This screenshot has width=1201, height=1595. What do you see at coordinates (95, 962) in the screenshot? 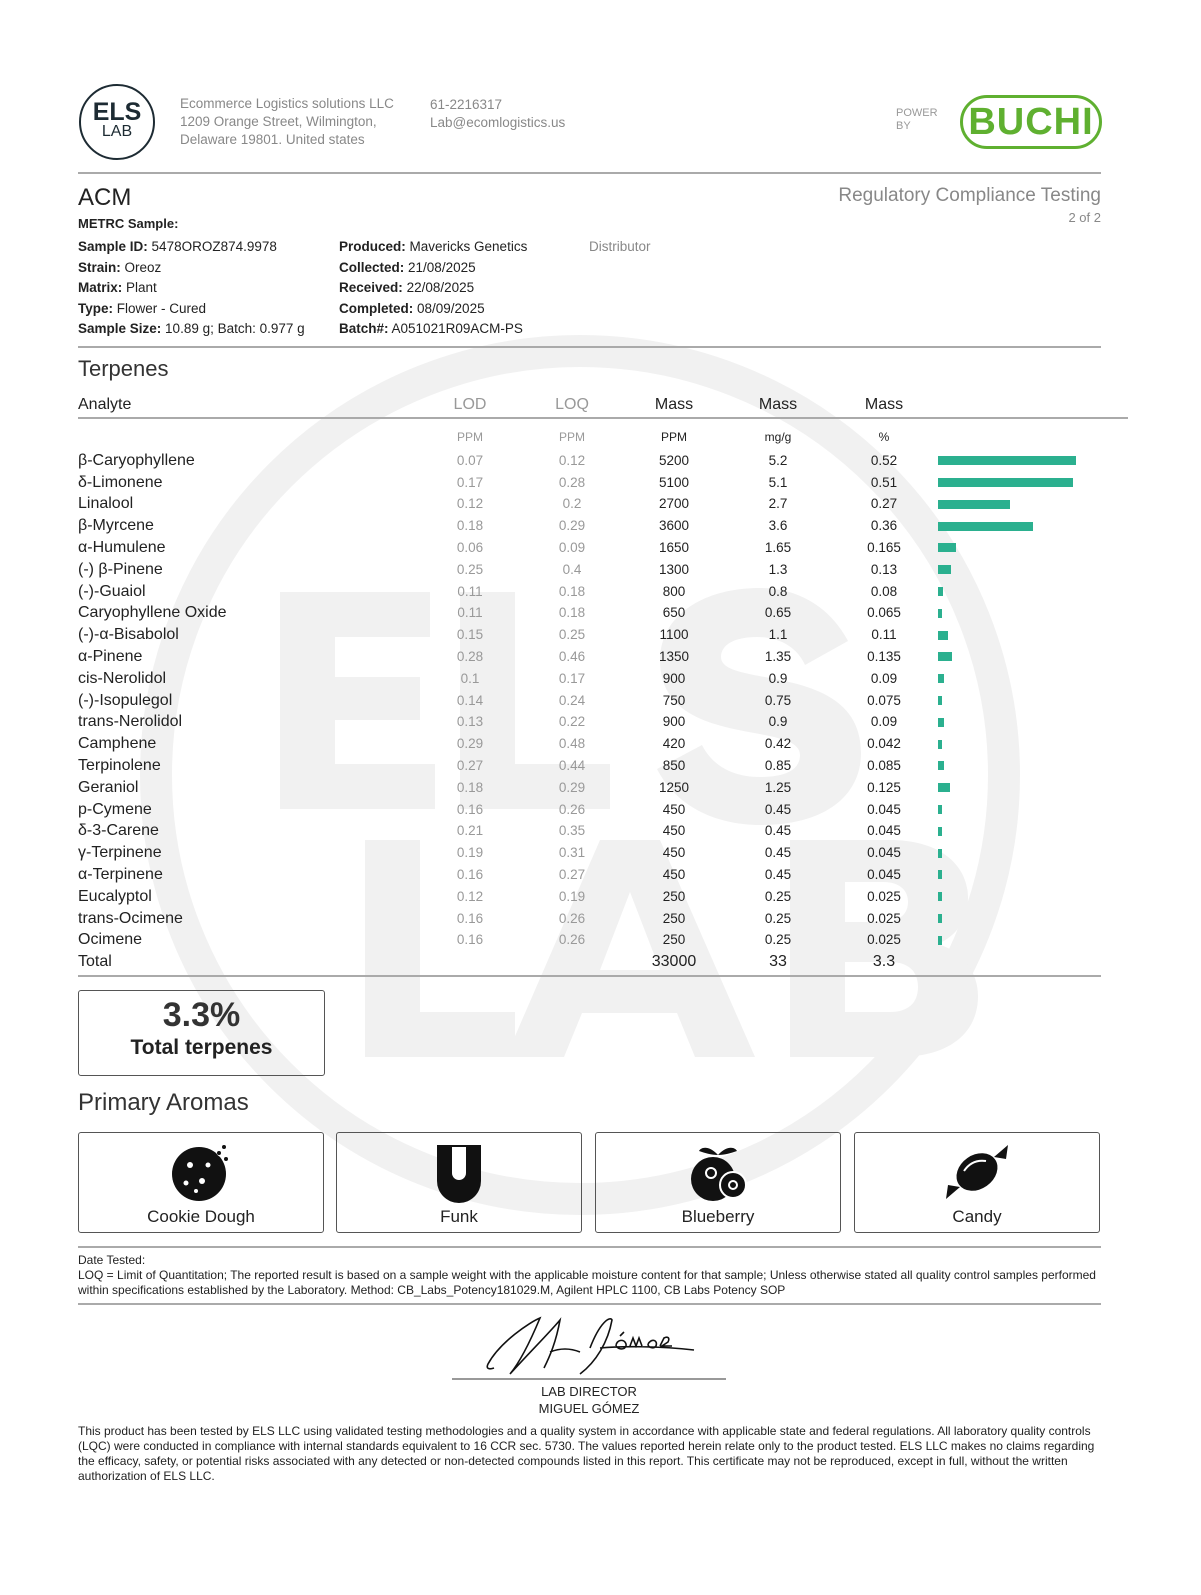
I see `total-label: Total` at bounding box center [95, 962].